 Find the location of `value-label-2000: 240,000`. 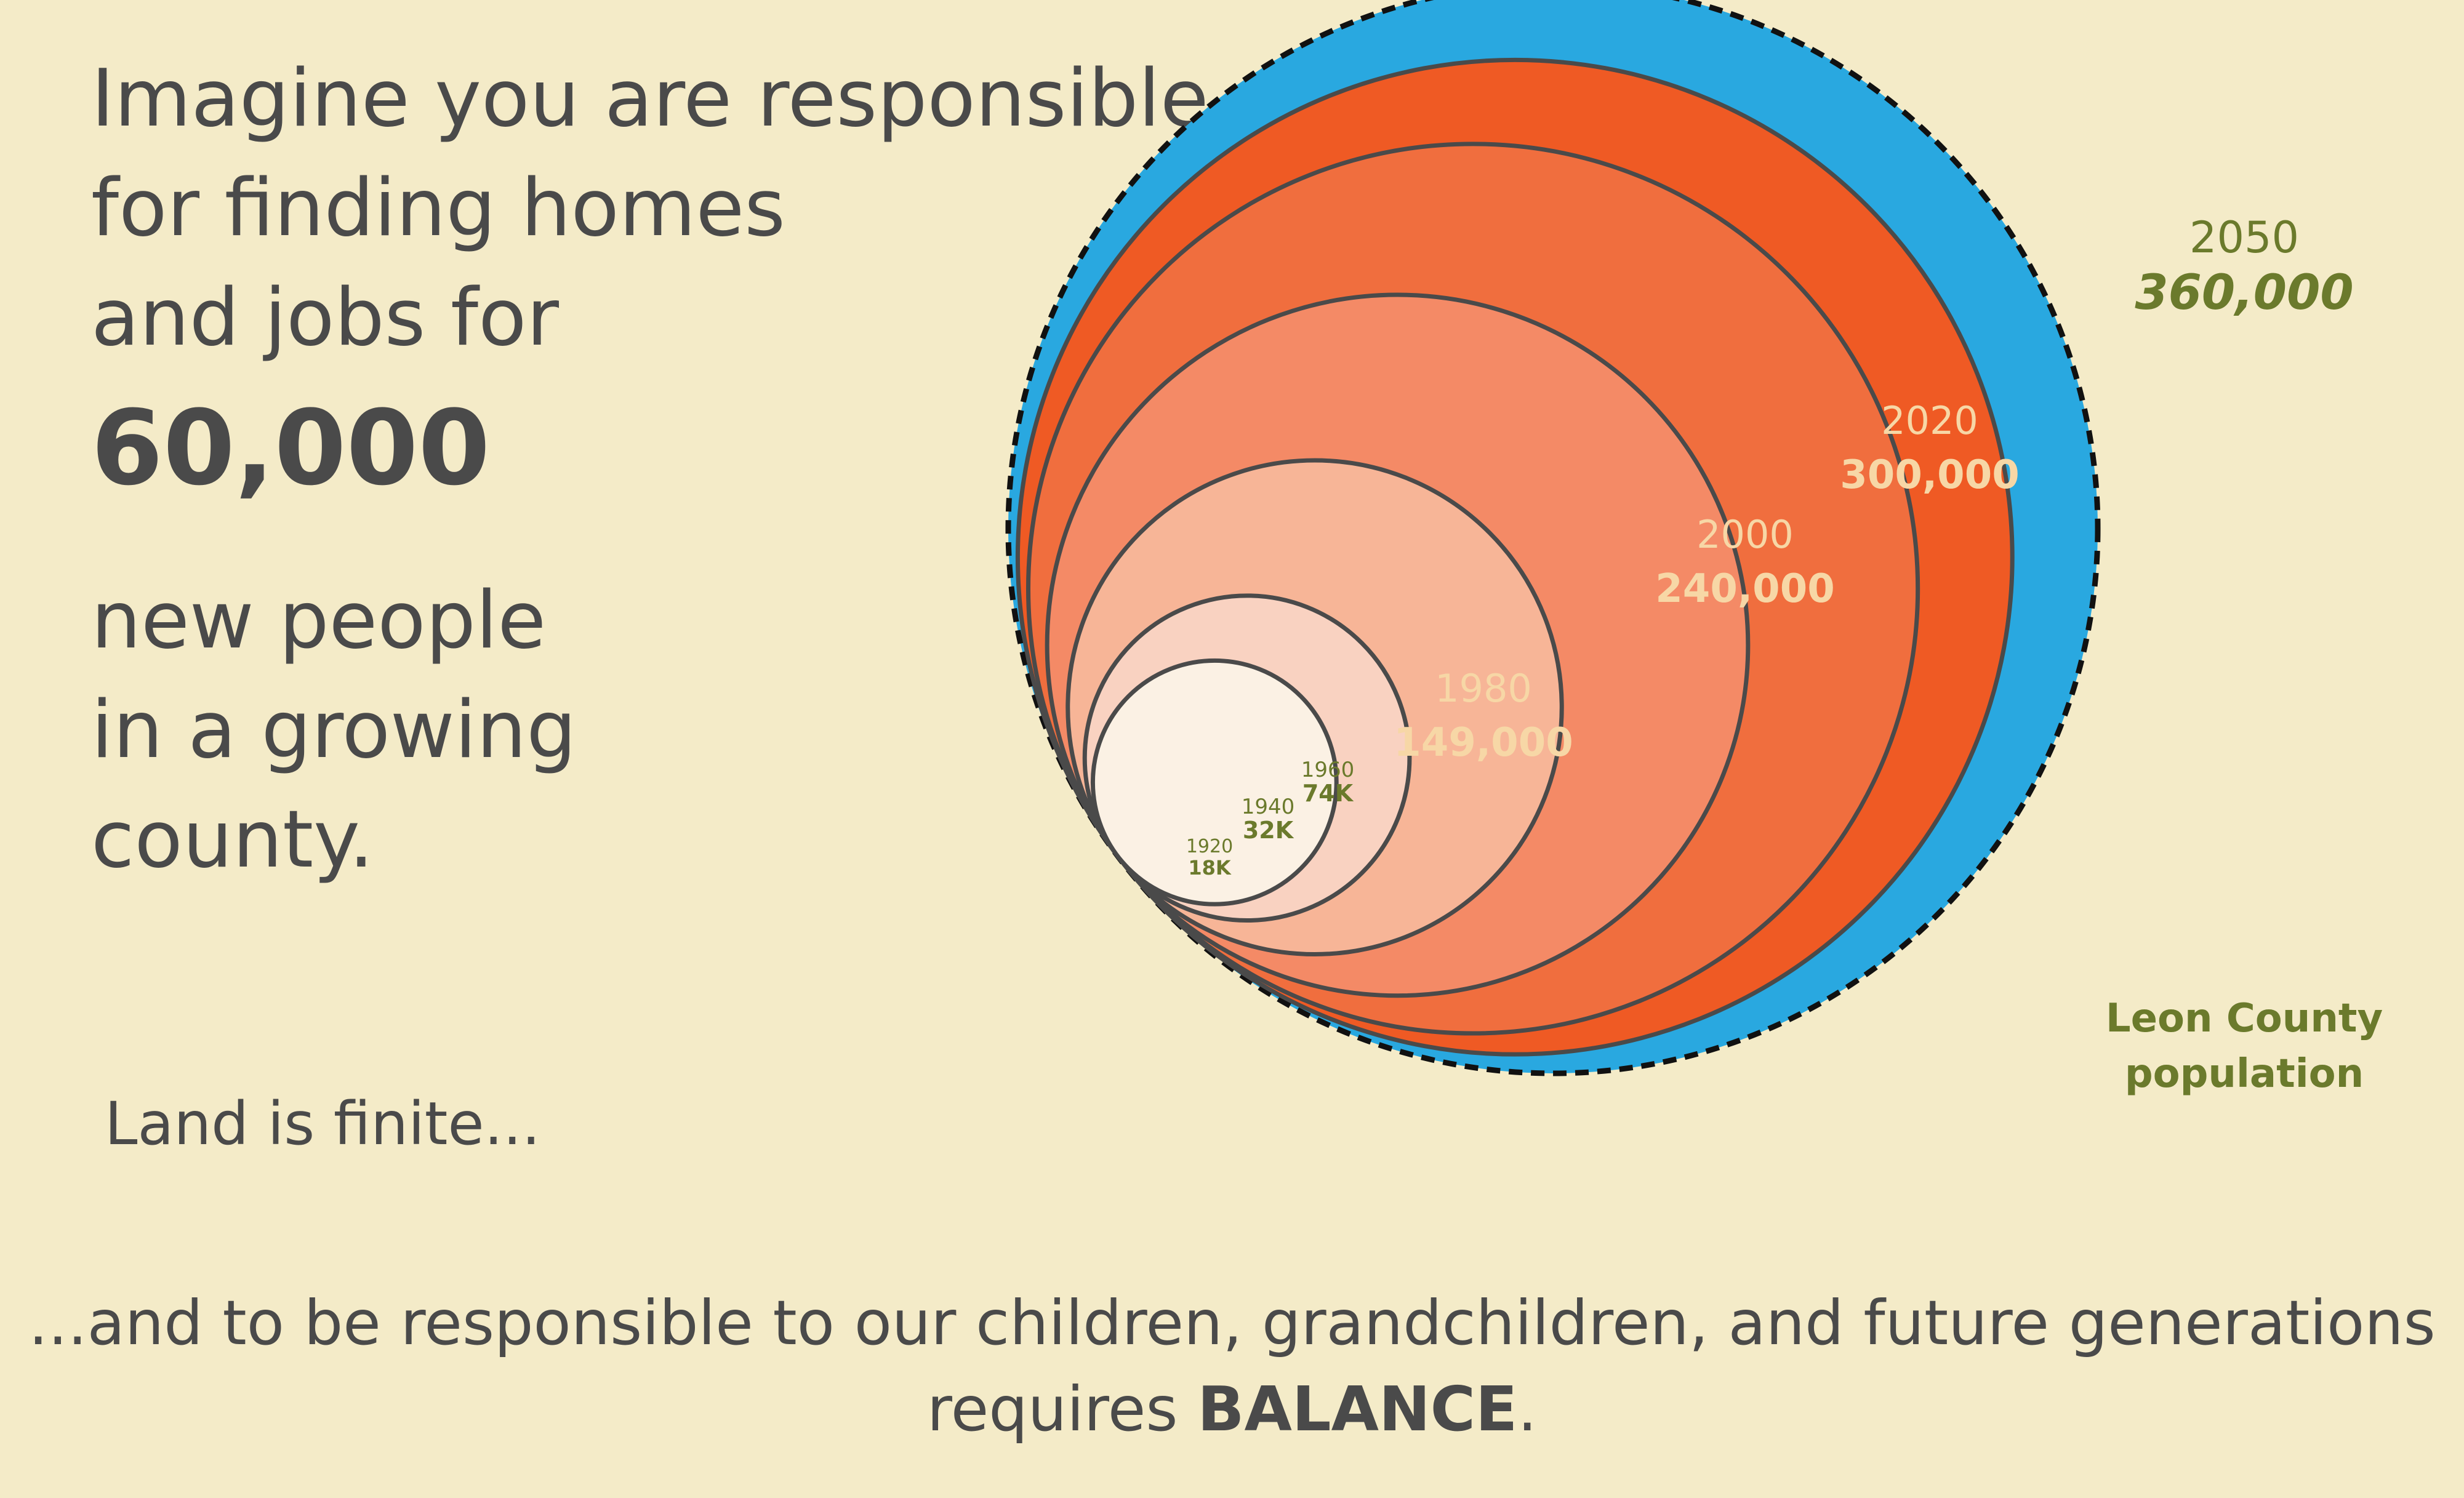

value-label-2000: 240,000 is located at coordinates (1745, 589).